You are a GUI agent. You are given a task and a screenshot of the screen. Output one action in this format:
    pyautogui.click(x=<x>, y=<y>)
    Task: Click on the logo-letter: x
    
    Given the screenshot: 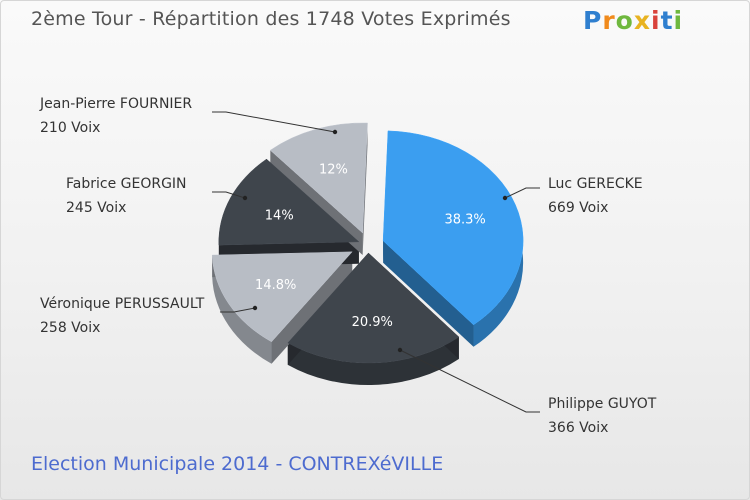 What is the action you would take?
    pyautogui.click(x=642, y=20)
    